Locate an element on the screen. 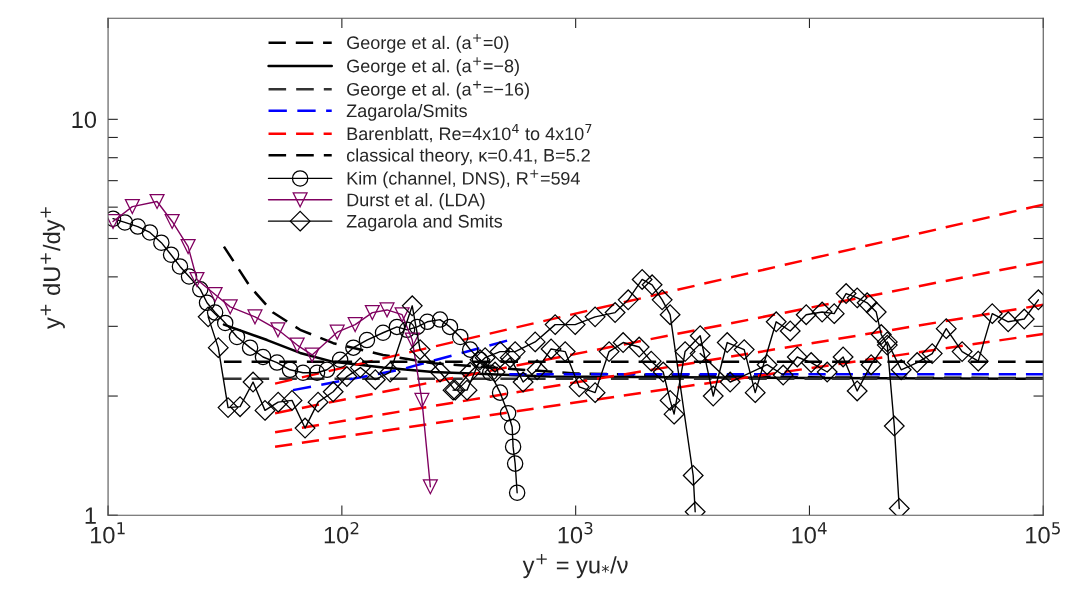  y-tick-label: 10 is located at coordinates (84, 120).